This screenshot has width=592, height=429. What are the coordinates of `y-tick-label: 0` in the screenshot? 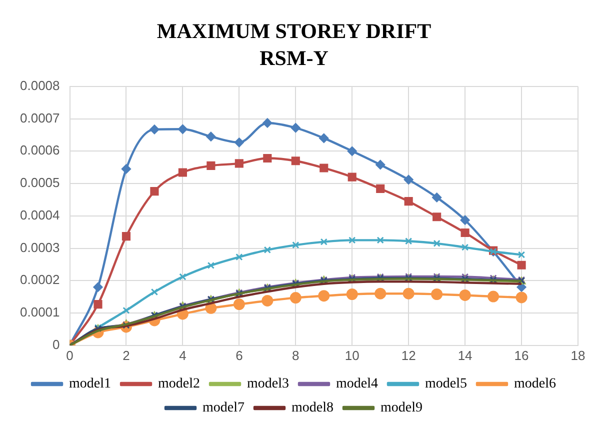 It's located at (56, 344).